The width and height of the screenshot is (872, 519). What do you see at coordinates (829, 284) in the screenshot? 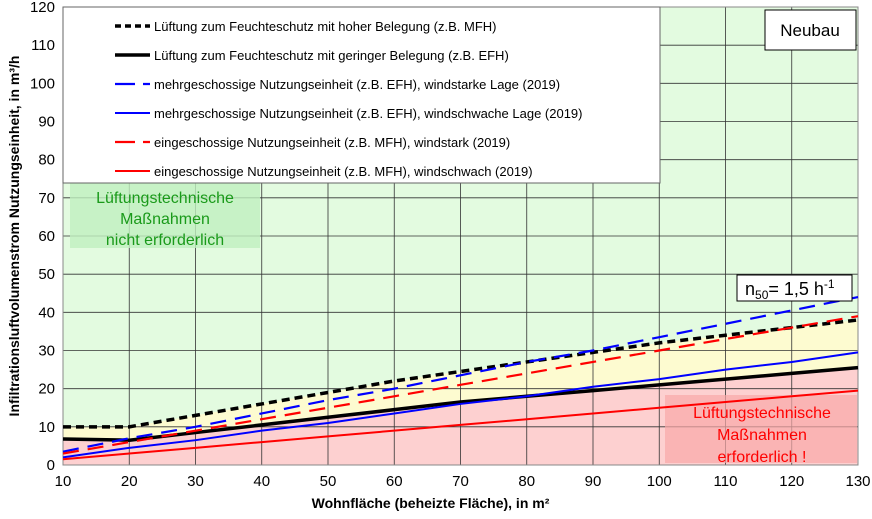
I see `n50-part: -1` at bounding box center [829, 284].